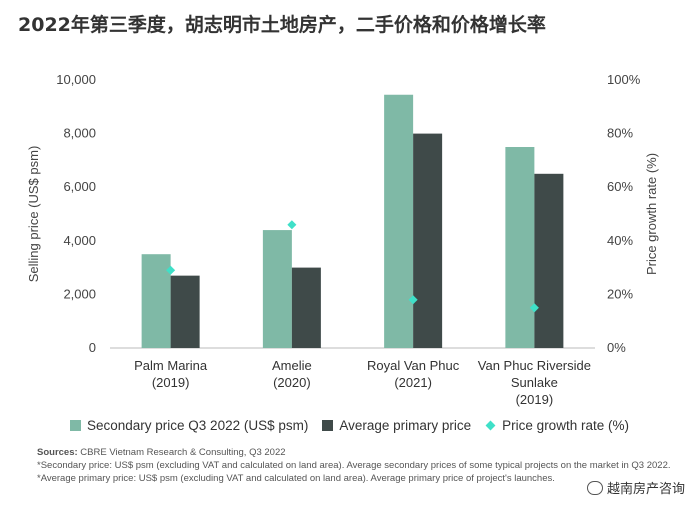  Describe the element at coordinates (534, 382) in the screenshot. I see `x-tick-label: Sunlake` at that location.